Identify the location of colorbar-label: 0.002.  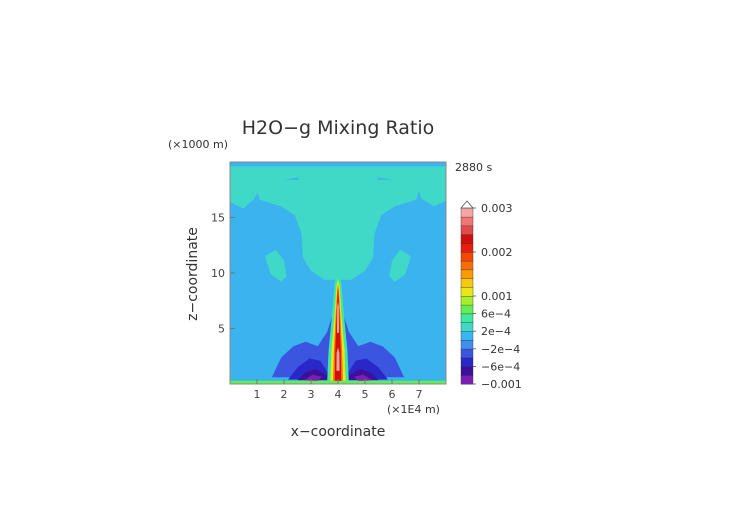
(497, 252).